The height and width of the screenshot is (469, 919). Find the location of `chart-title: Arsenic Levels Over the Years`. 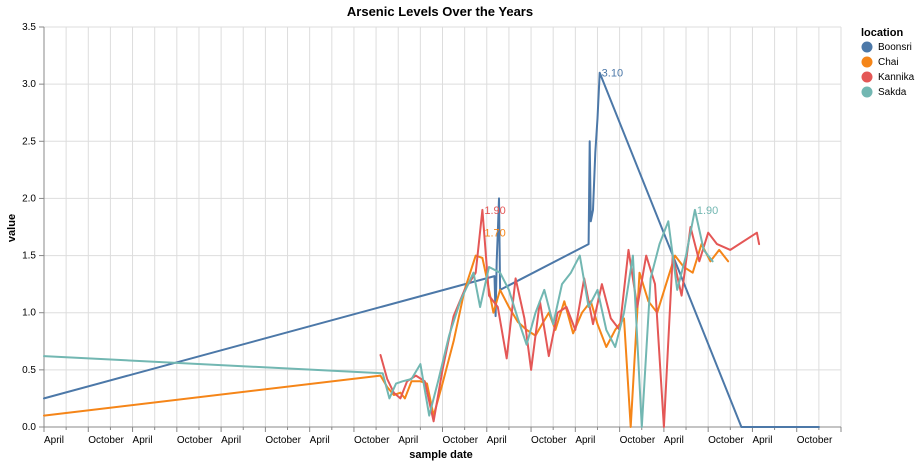

chart-title: Arsenic Levels Over the Years is located at coordinates (440, 11).